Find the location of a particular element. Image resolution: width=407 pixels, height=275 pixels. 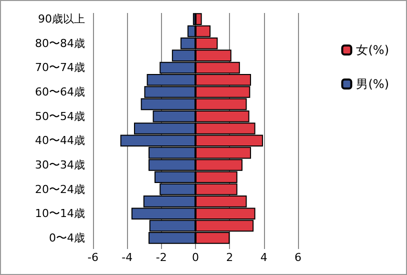

x-tick-label: -4 is located at coordinates (127, 257).